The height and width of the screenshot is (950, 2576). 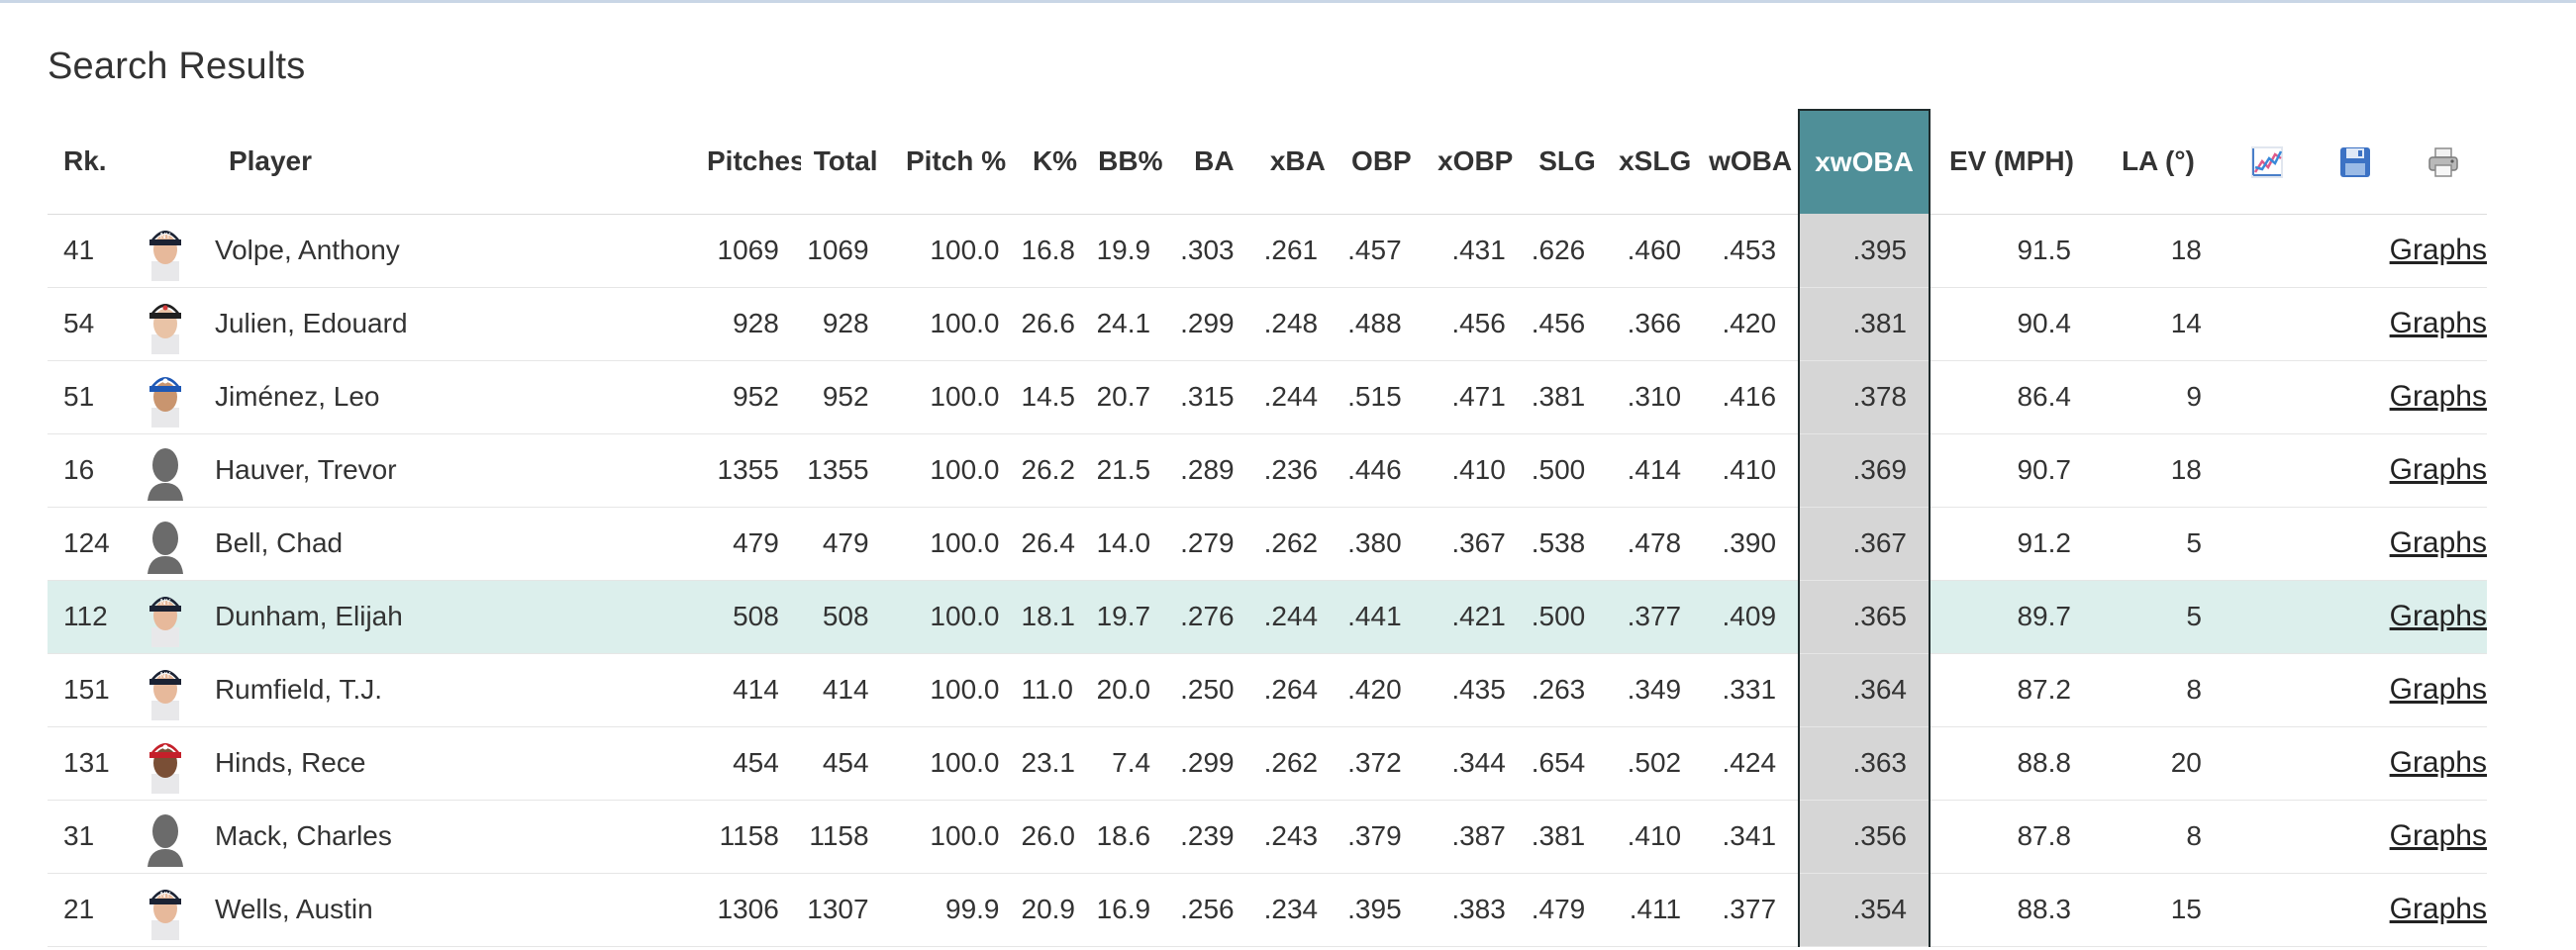 What do you see at coordinates (1055, 251) in the screenshot?
I see `k-pct-cell: 16.8` at bounding box center [1055, 251].